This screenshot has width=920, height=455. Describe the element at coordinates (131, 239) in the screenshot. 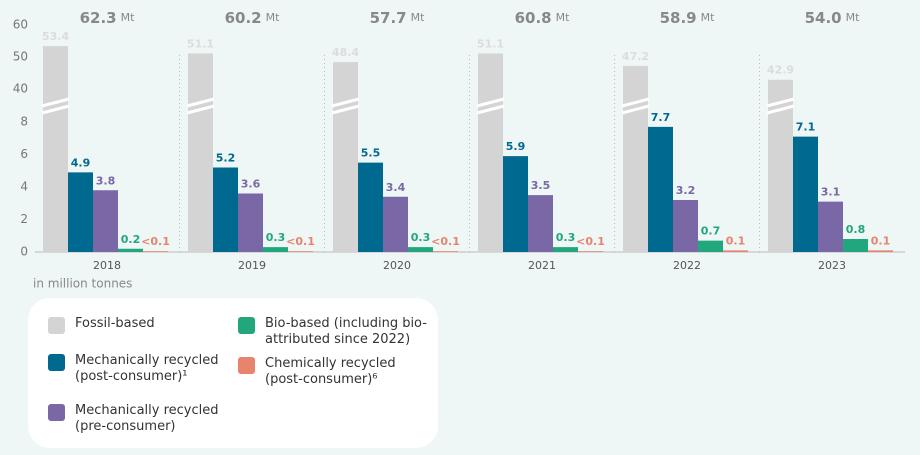

I see `value-label: 0.2` at that location.